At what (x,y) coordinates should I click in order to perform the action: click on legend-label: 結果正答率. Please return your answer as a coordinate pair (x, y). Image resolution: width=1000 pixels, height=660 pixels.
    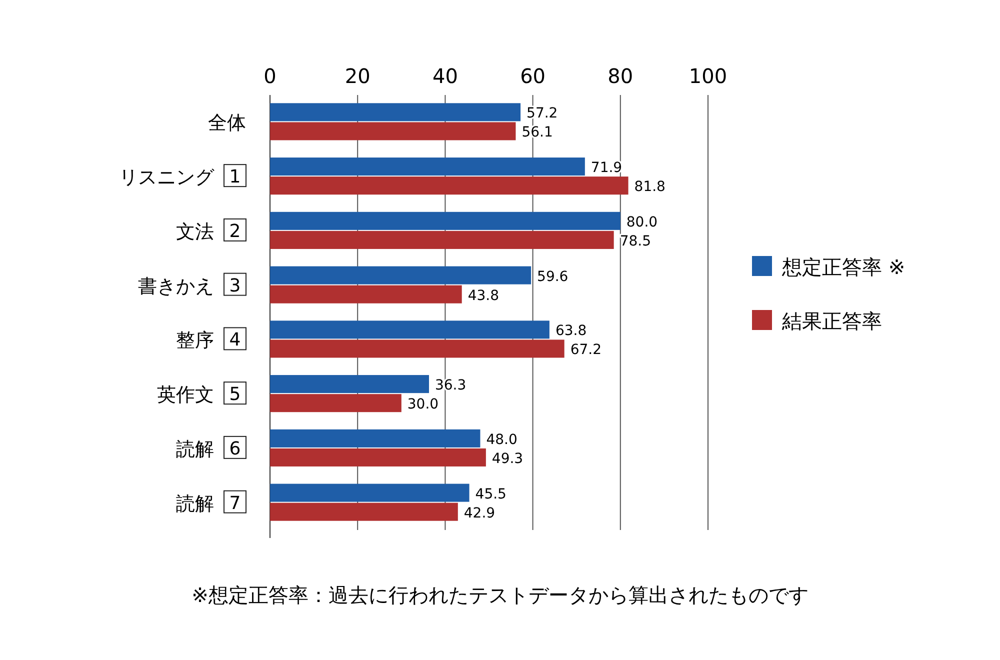
    Looking at the image, I should click on (831, 321).